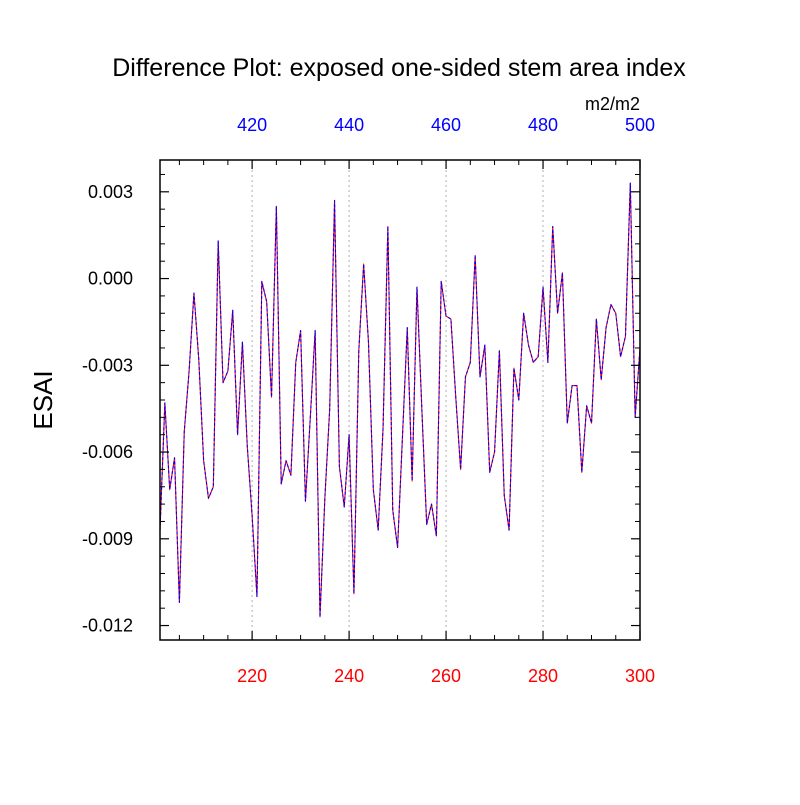 This screenshot has width=800, height=805. Describe the element at coordinates (107, 539) in the screenshot. I see `y-tick-label--0.009: -0.009` at that location.